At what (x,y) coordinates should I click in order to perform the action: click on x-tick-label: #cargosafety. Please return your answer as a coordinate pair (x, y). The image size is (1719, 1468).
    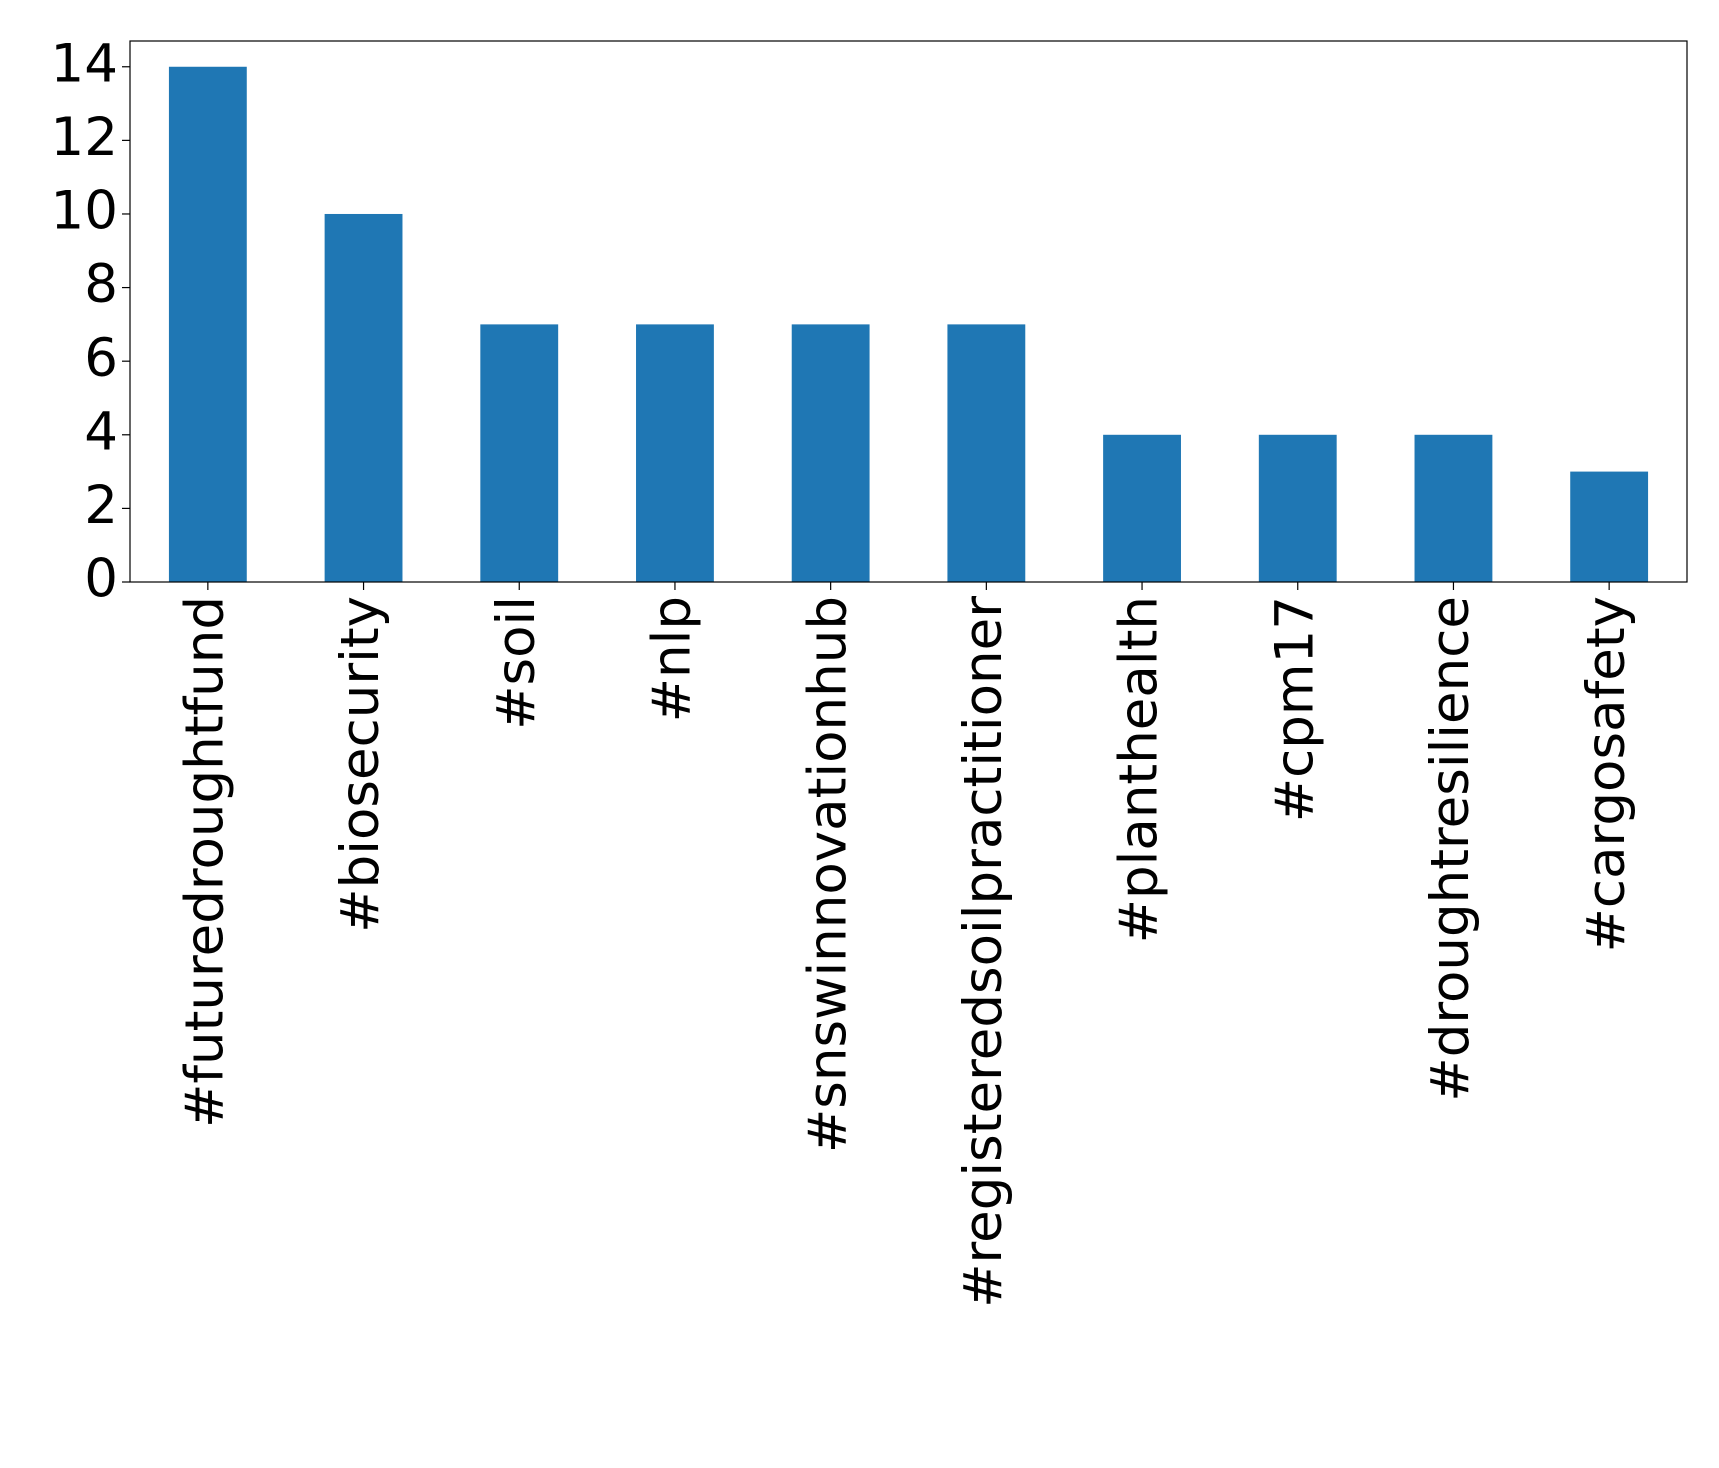
    Looking at the image, I should click on (1606, 774).